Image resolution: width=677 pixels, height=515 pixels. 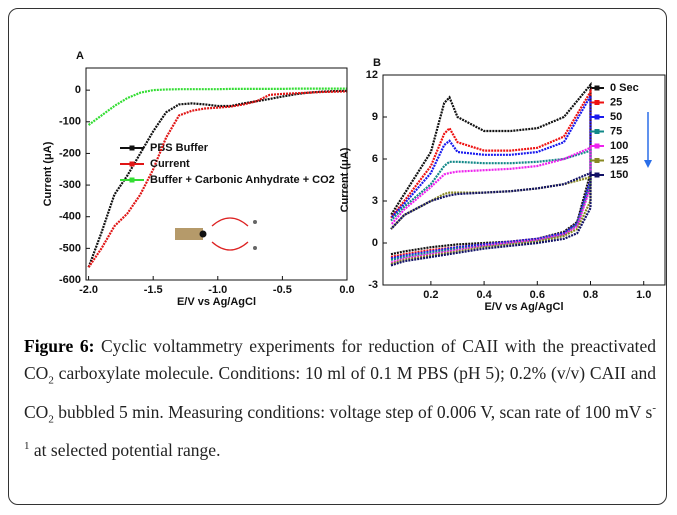 I want to click on x-tick-label: -1.0, so click(x=217, y=290).